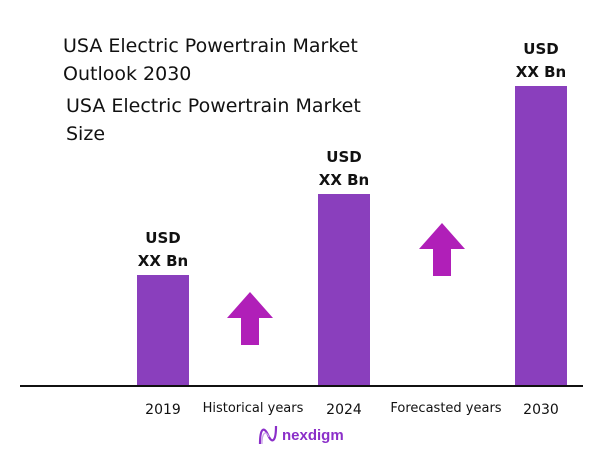 Image resolution: width=602 pixels, height=451 pixels. Describe the element at coordinates (541, 410) in the screenshot. I see `x-tick-label: 2030` at that location.